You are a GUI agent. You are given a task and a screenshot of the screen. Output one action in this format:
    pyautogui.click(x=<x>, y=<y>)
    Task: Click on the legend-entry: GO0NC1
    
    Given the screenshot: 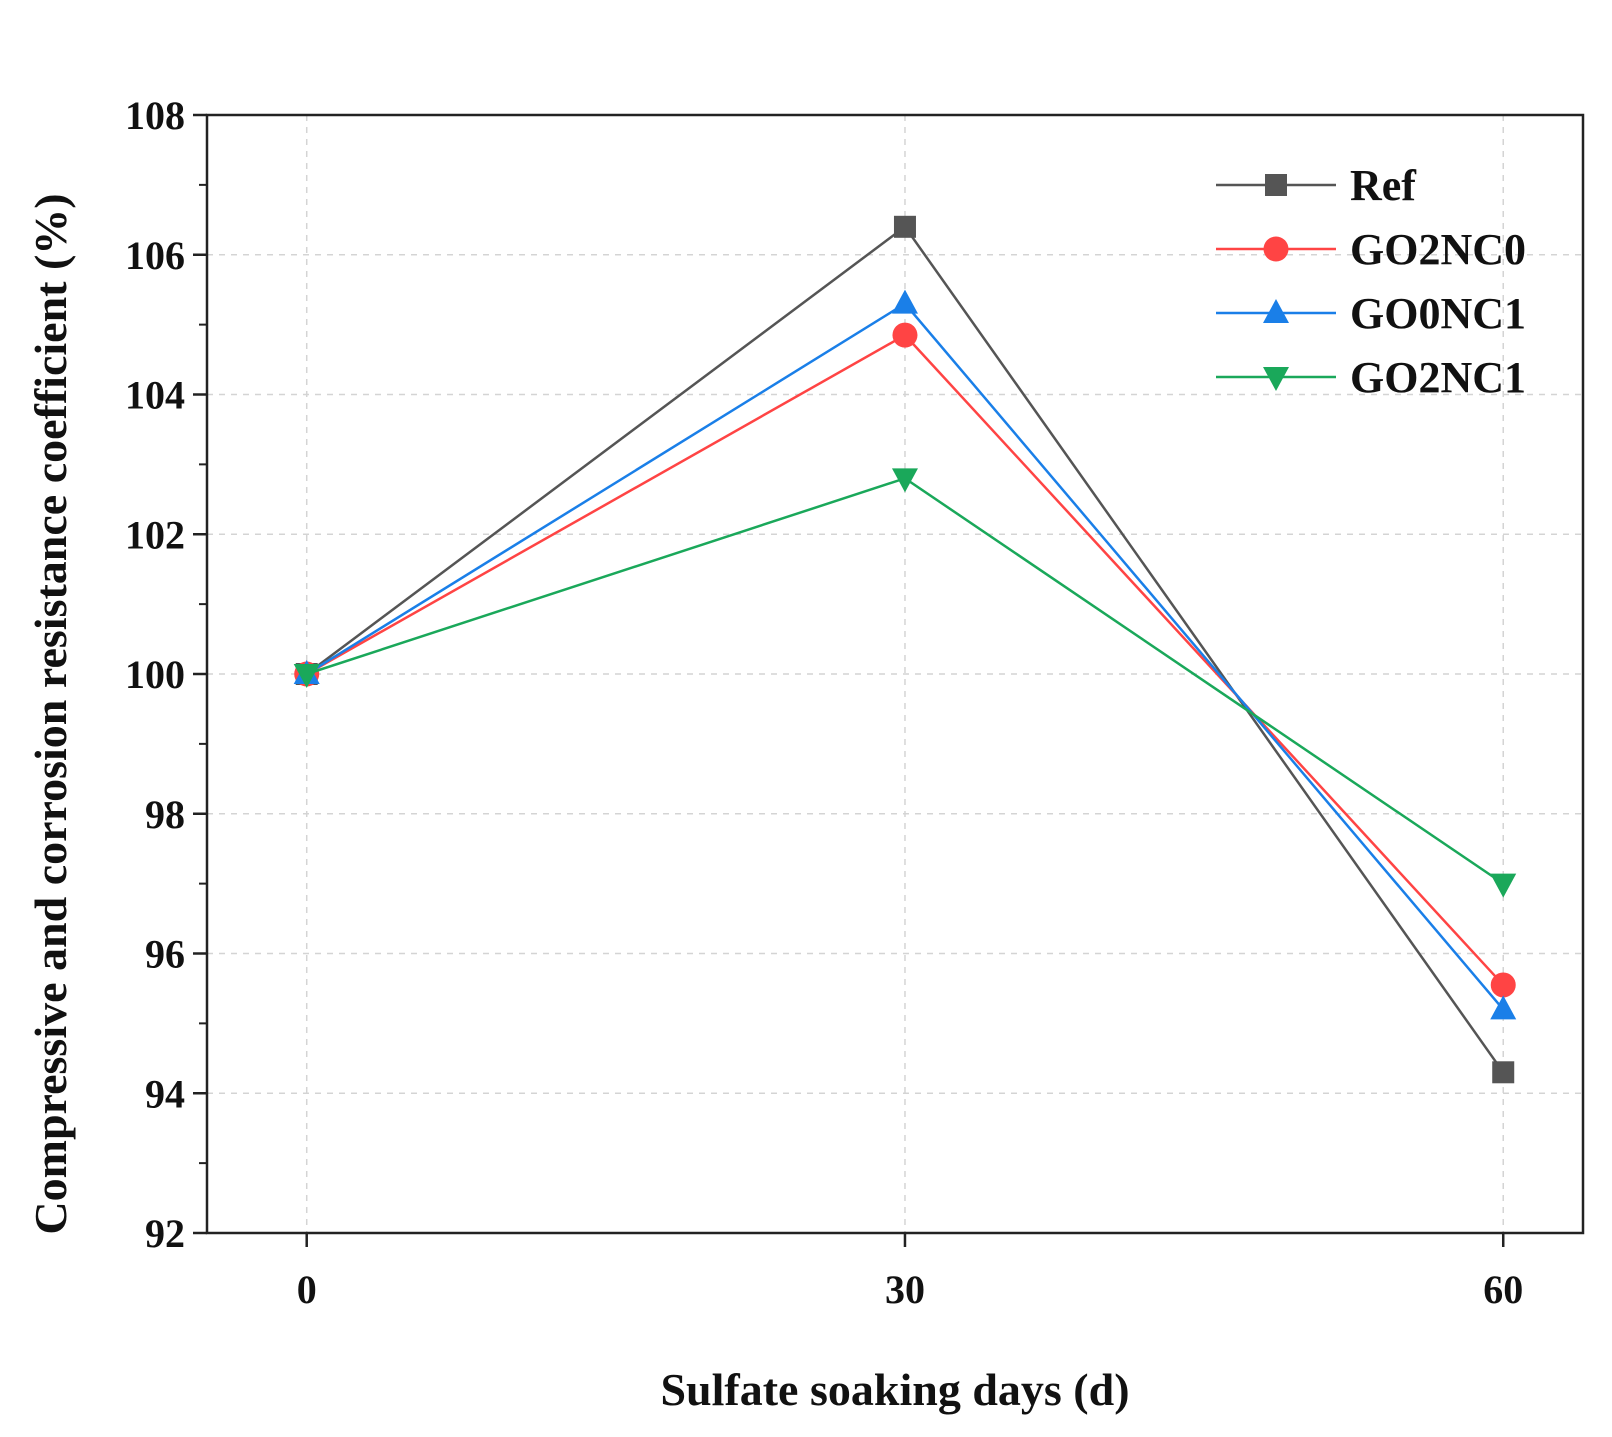 What is the action you would take?
    pyautogui.click(x=1371, y=313)
    